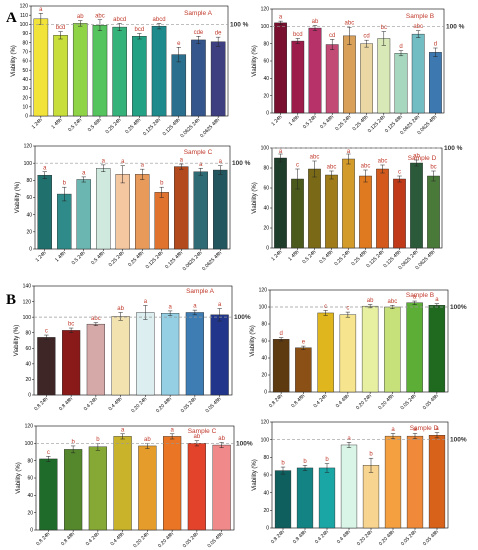  Describe the element at coordinates (433, 168) in the screenshot. I see `significance-letter: bc` at that location.